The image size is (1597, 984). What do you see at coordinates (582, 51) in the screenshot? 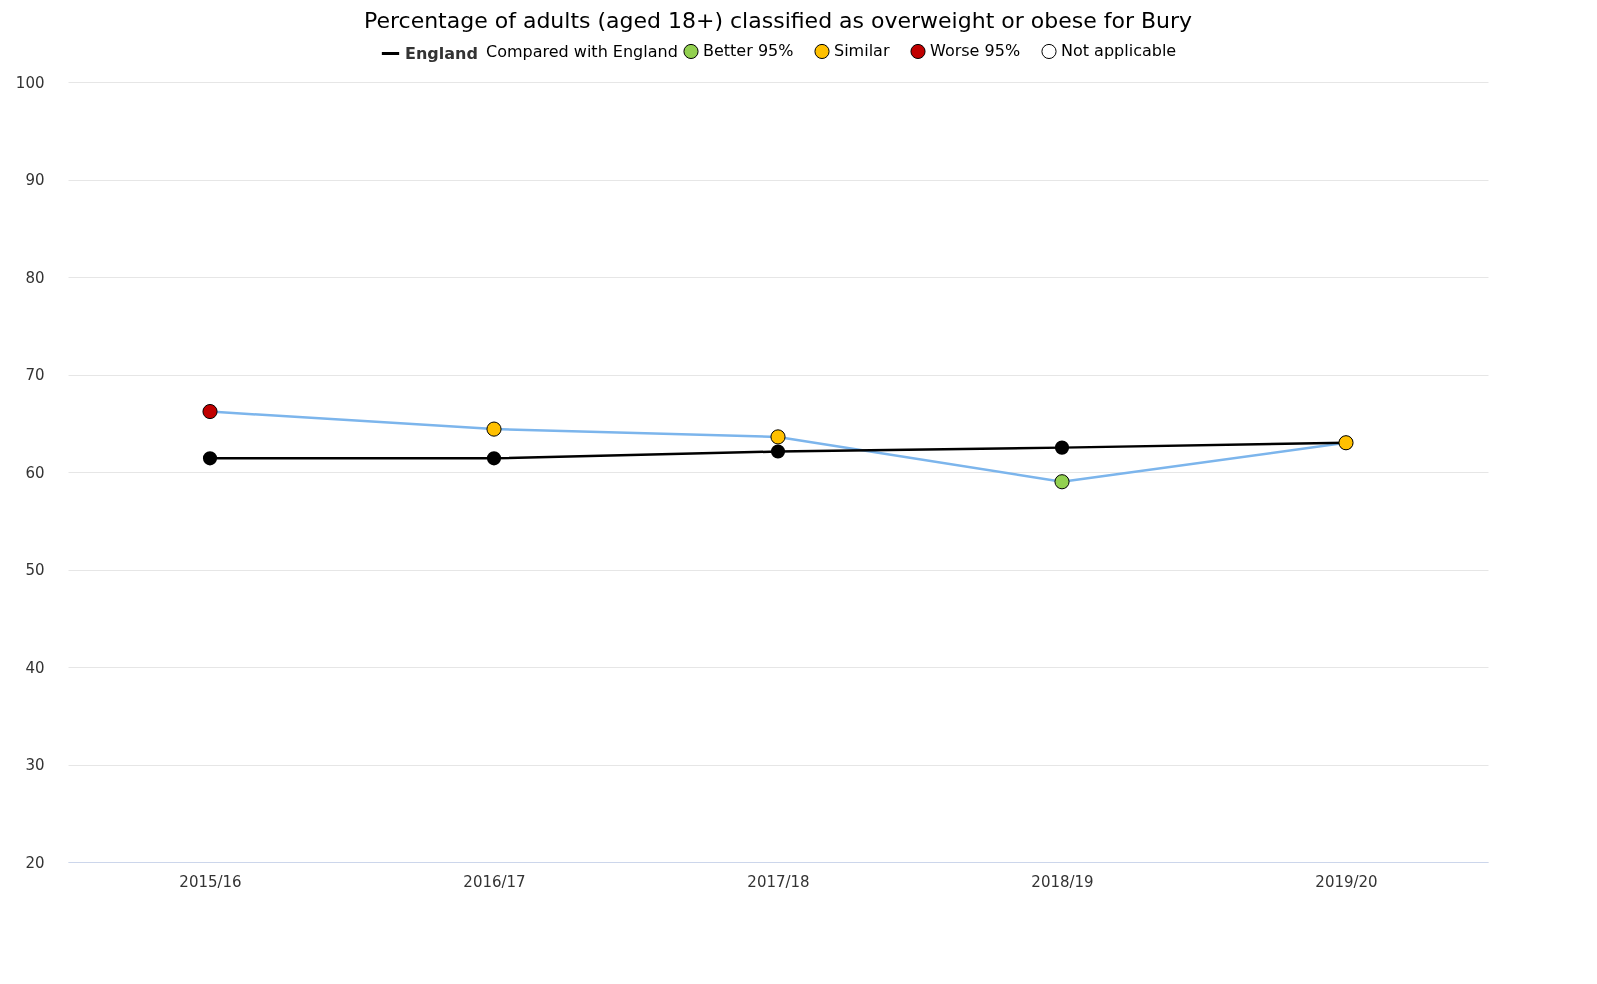
I see `legend-title: Compared with England` at bounding box center [582, 51].